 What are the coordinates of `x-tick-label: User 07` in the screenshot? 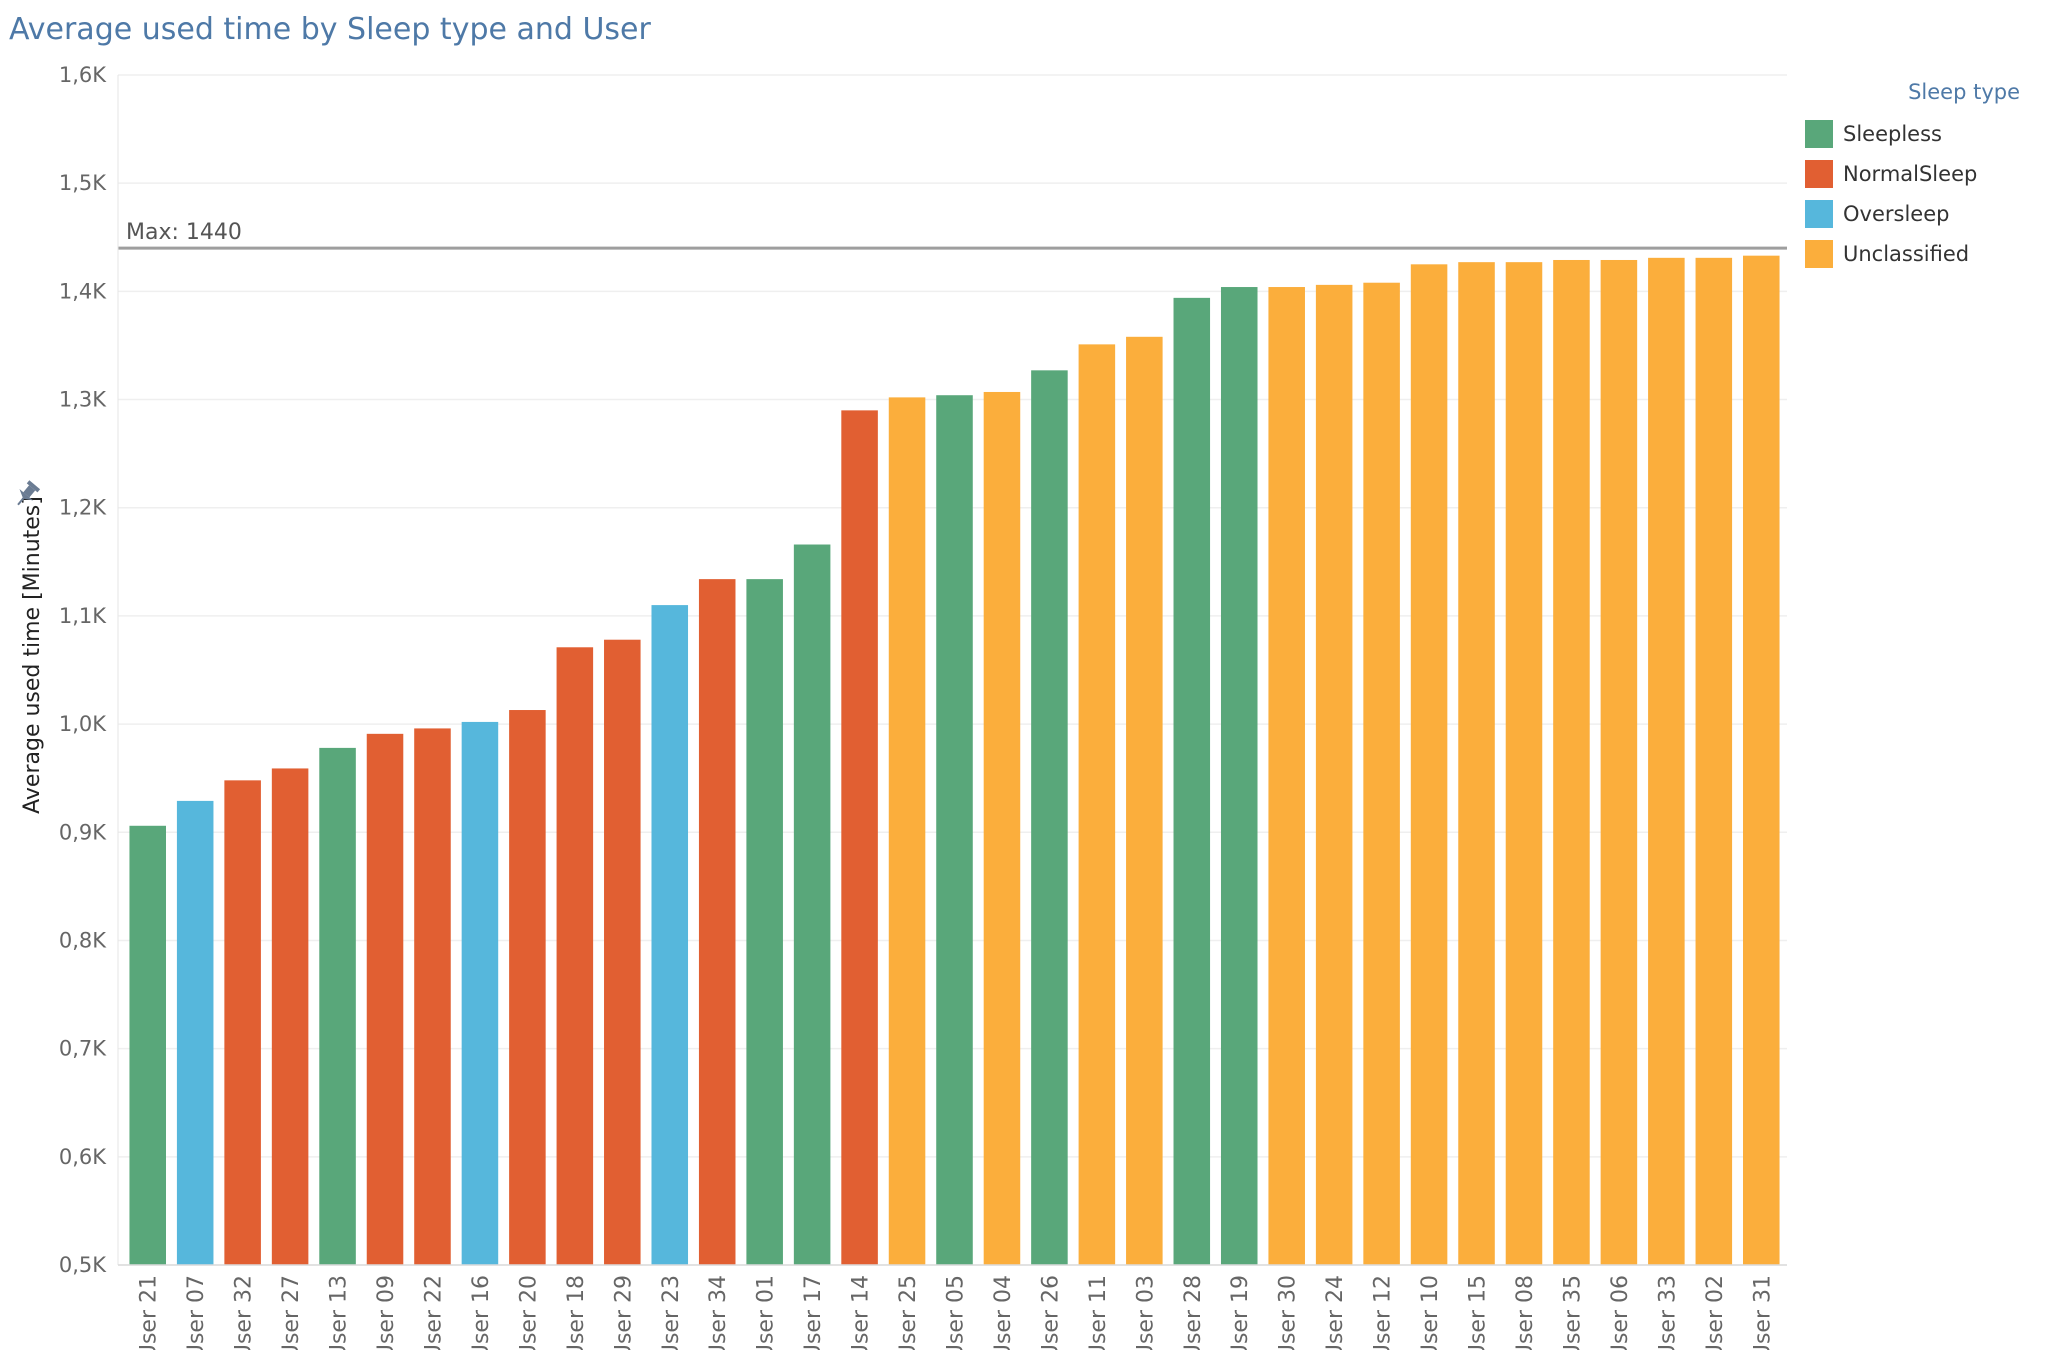 It's located at (196, 1312).